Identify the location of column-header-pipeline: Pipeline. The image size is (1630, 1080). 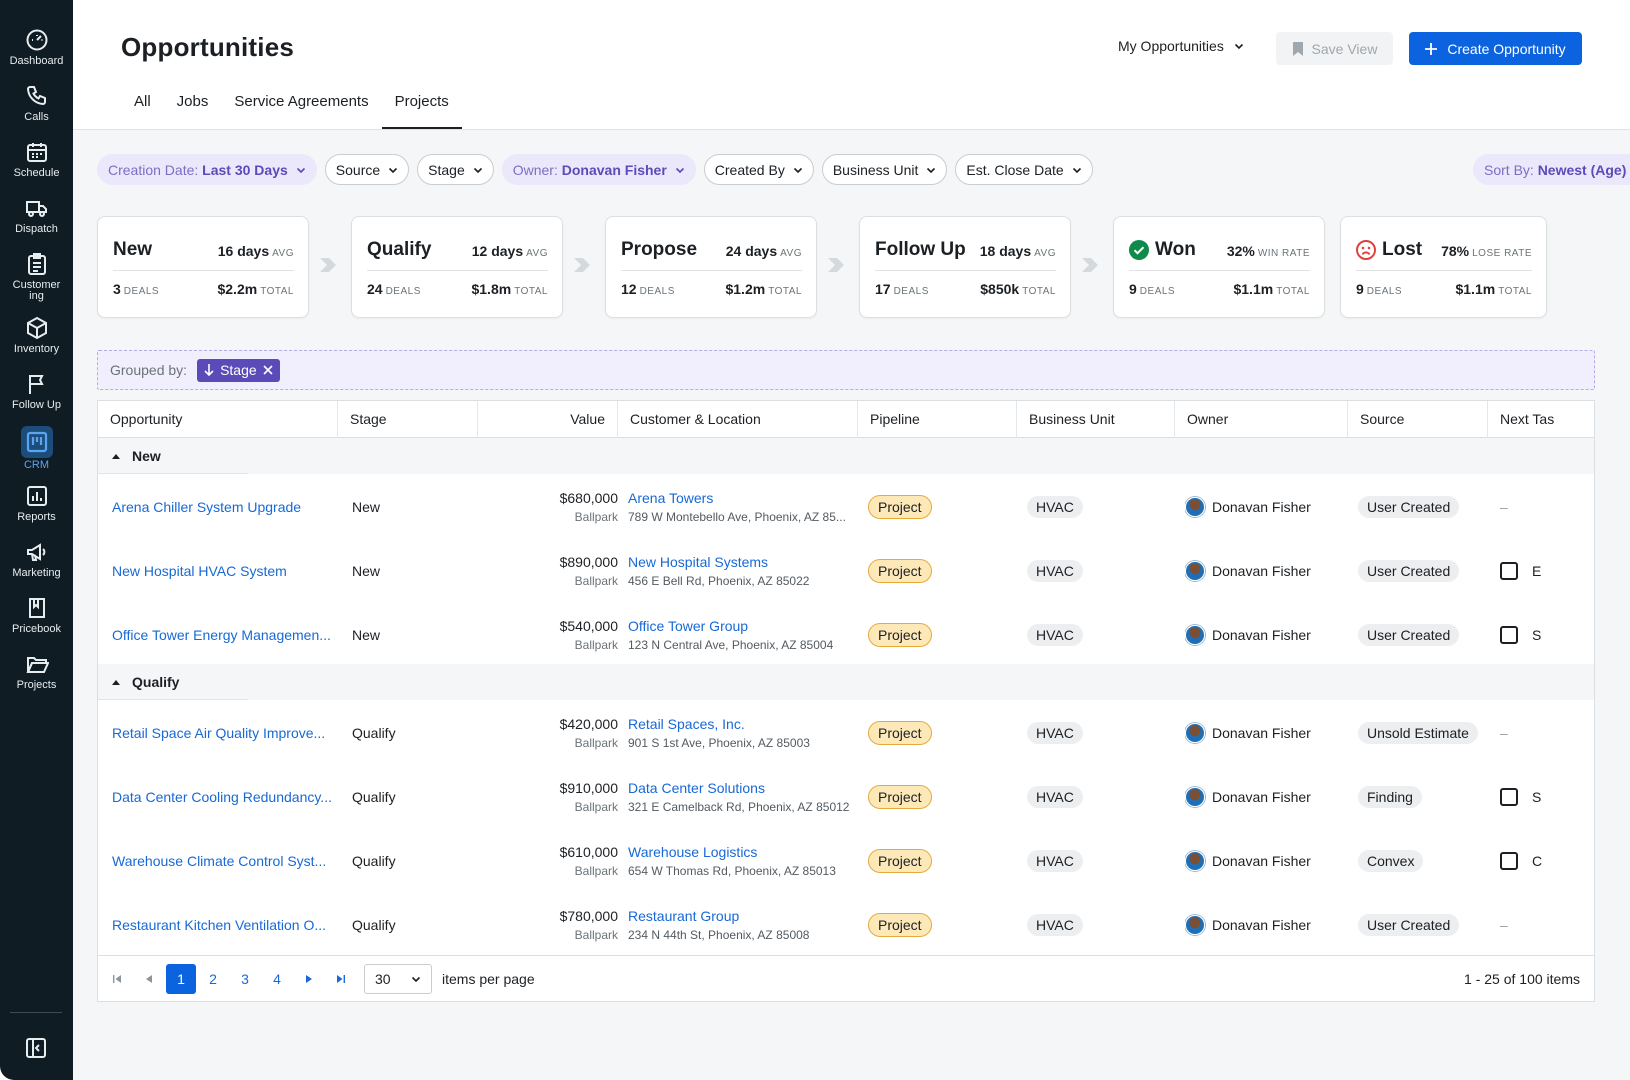
(937, 419).